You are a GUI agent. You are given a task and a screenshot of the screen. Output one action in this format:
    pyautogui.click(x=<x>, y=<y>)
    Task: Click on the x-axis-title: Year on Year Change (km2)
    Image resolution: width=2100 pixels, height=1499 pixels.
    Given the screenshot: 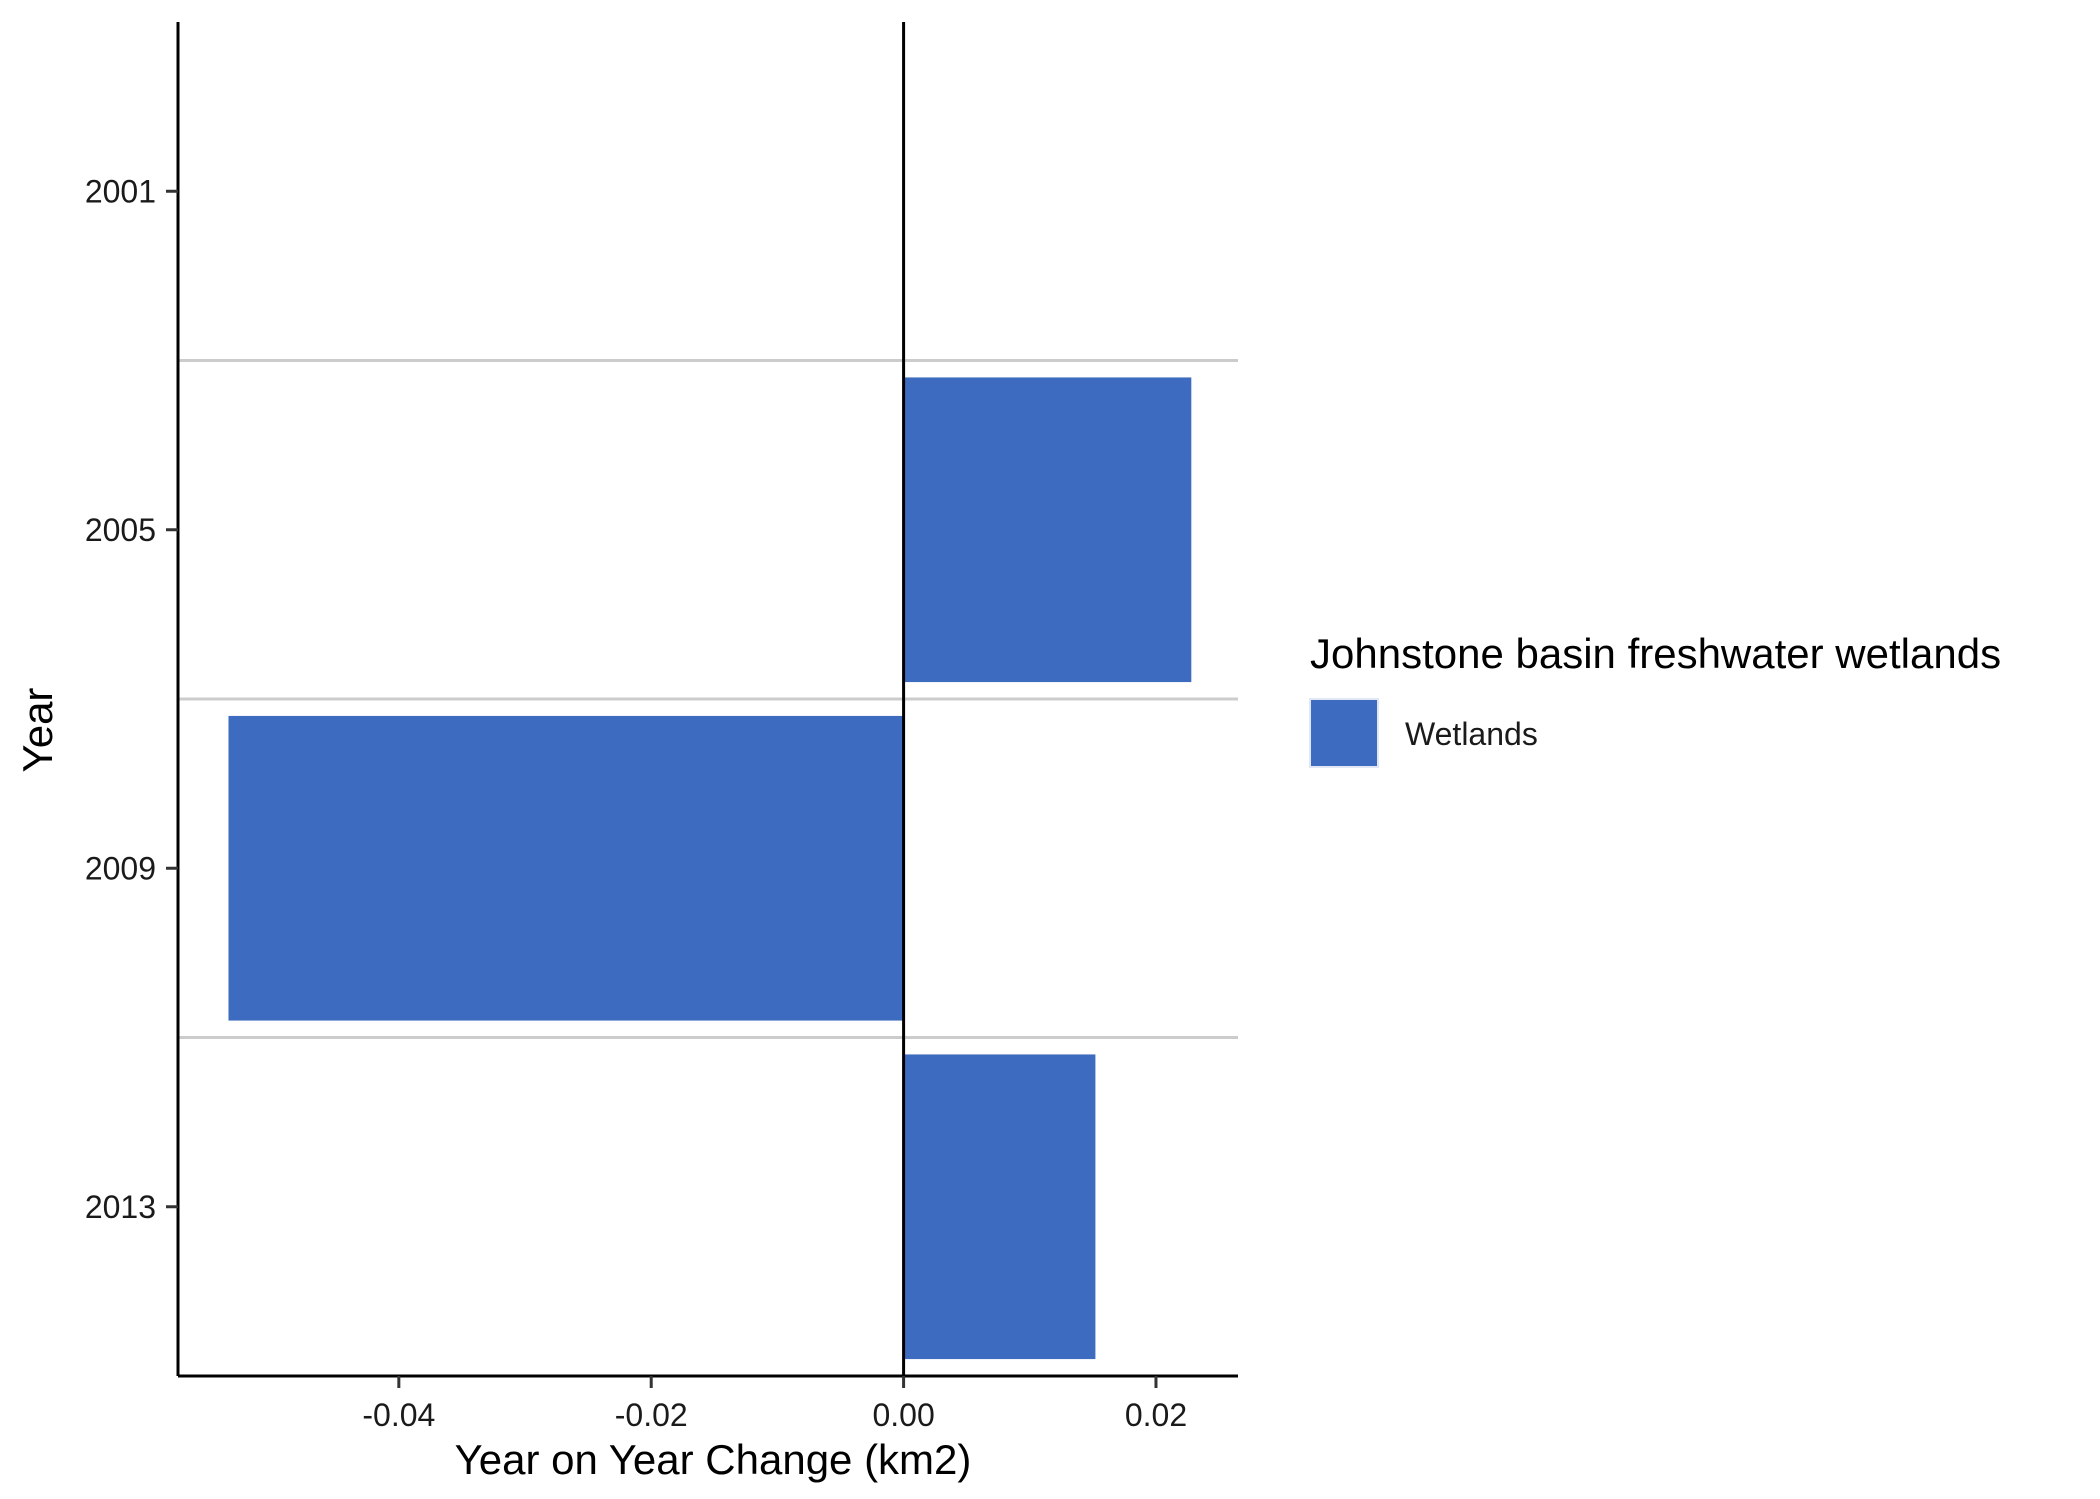 What is the action you would take?
    pyautogui.click(x=713, y=1459)
    